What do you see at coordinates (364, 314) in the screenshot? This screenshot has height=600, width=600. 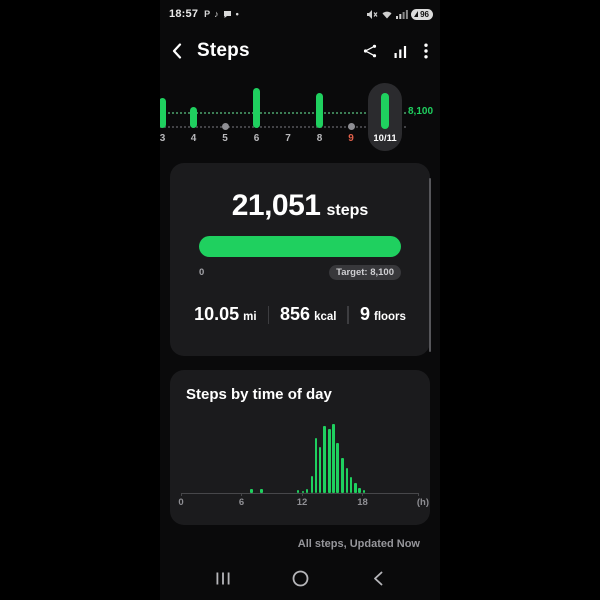 I see `floors-value: 9` at bounding box center [364, 314].